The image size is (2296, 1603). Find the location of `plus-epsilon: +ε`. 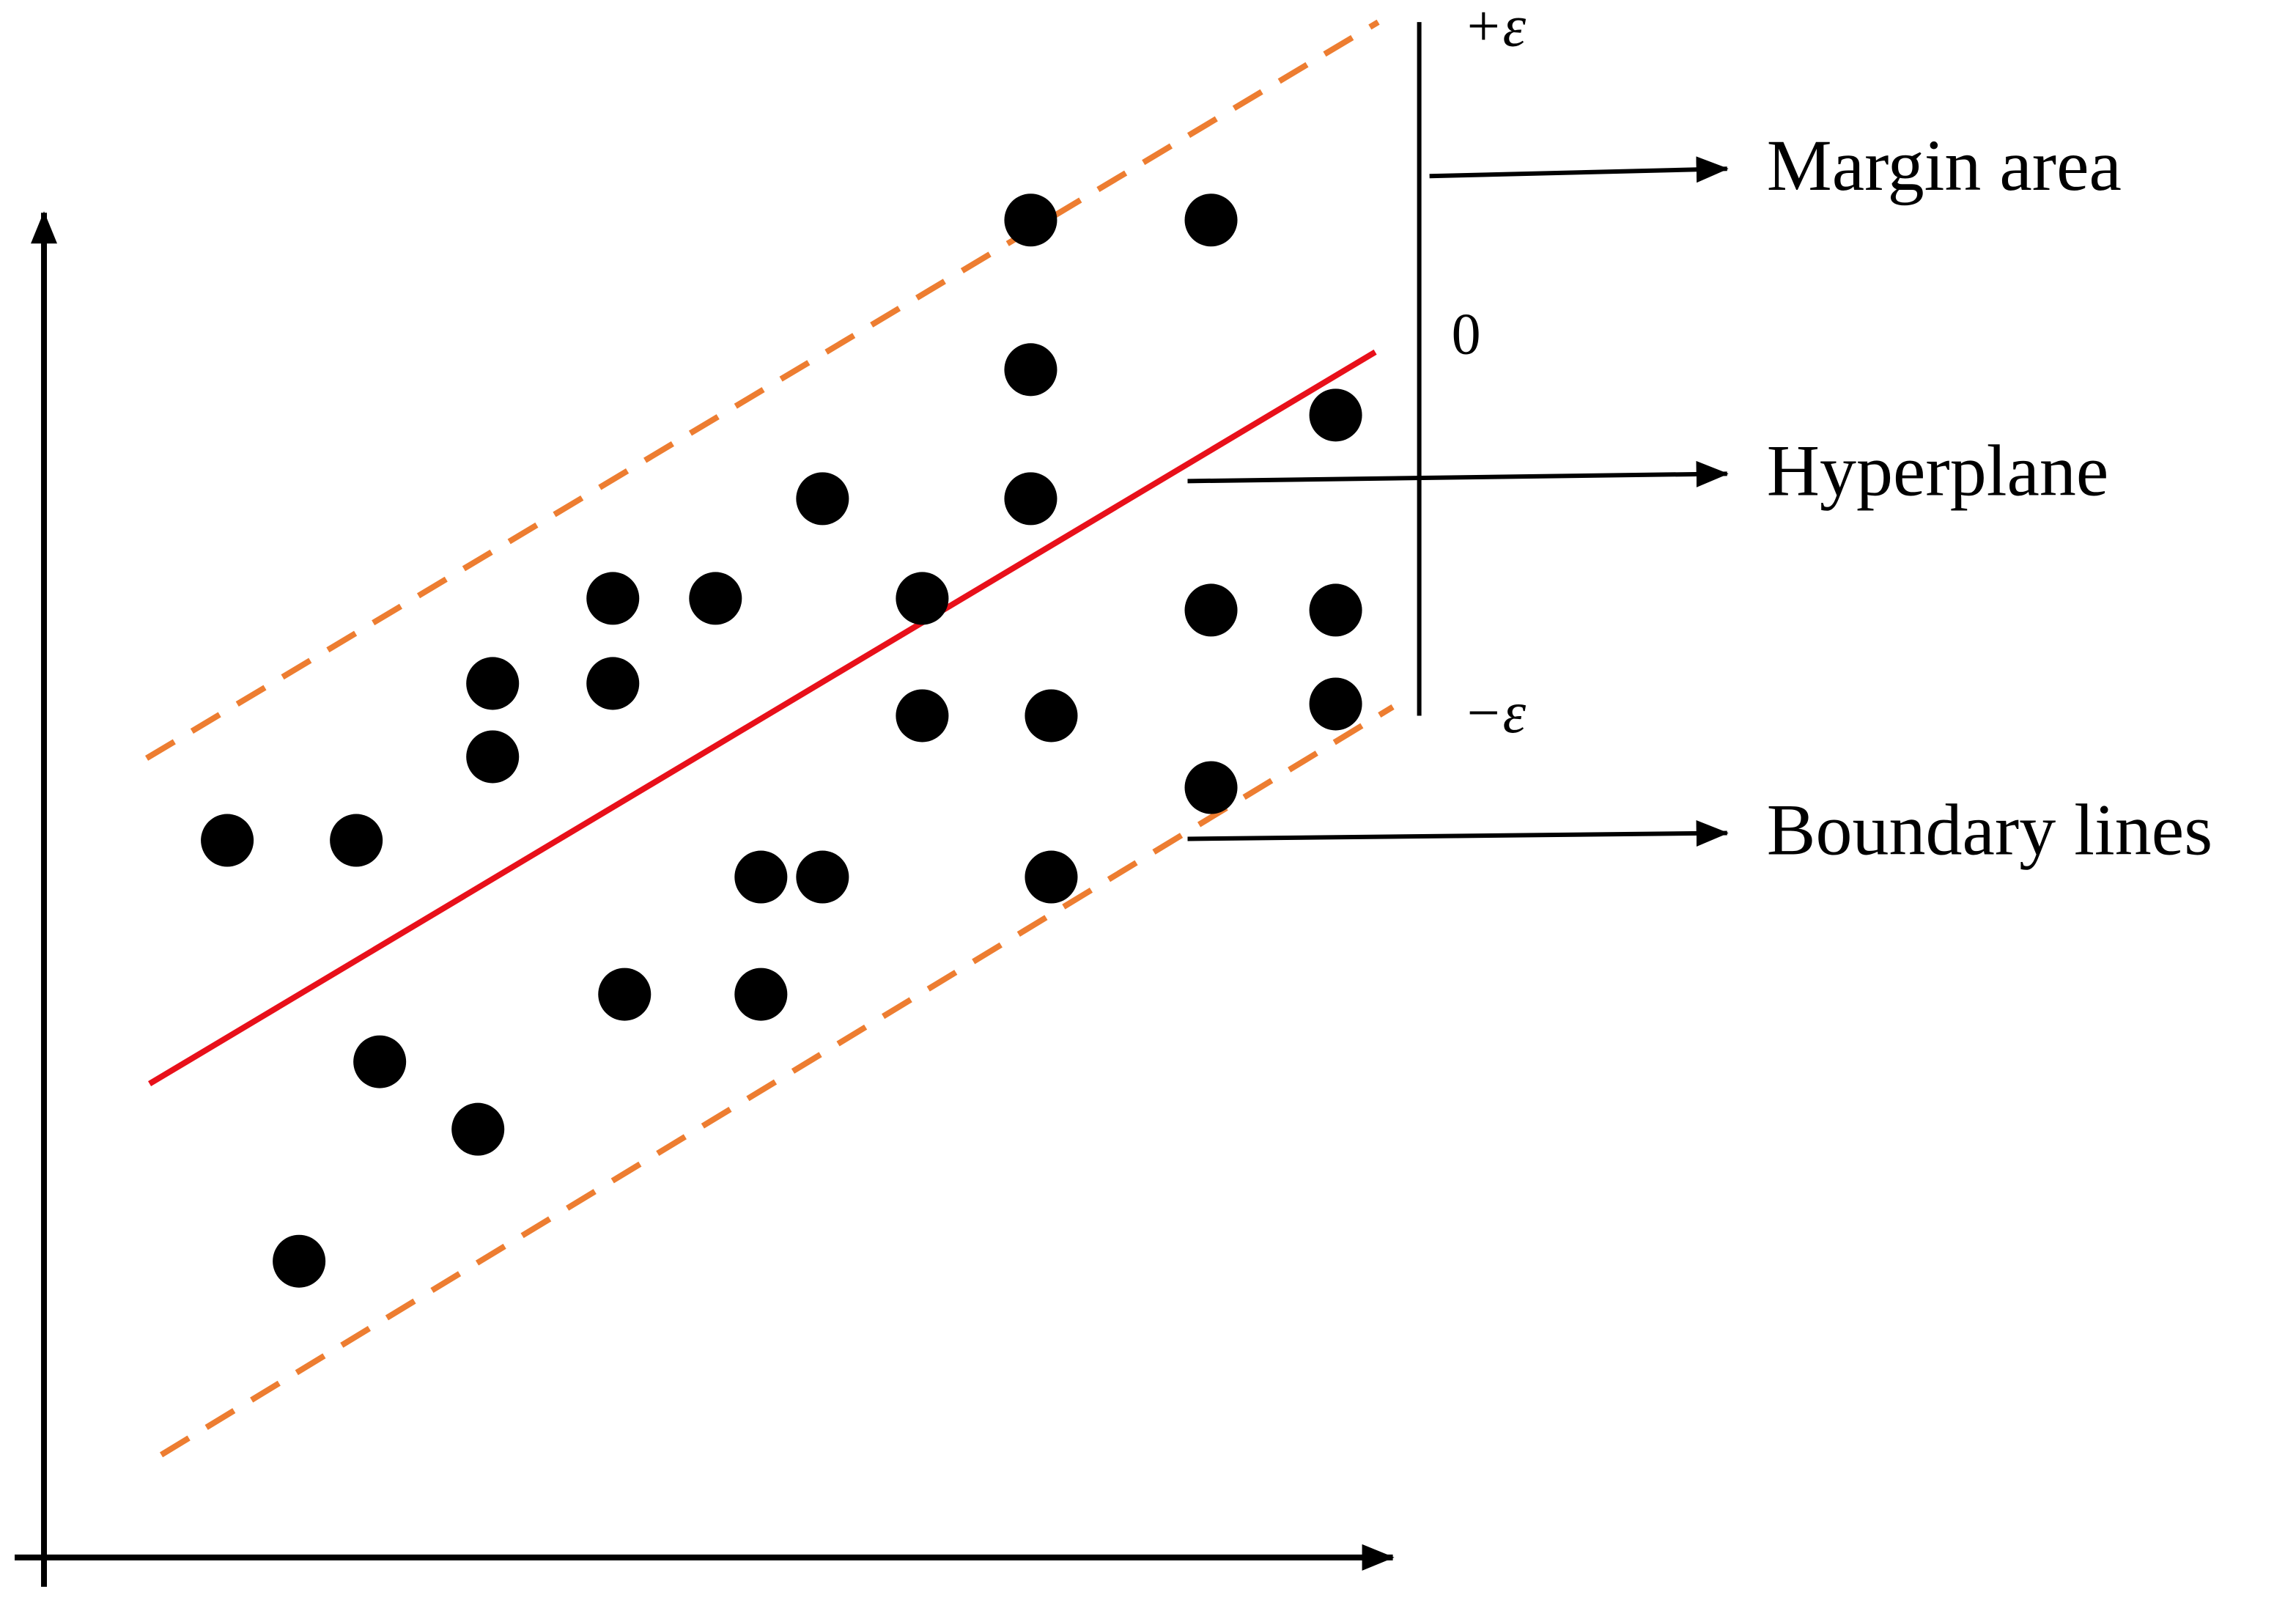

plus-epsilon: +ε is located at coordinates (1495, 30).